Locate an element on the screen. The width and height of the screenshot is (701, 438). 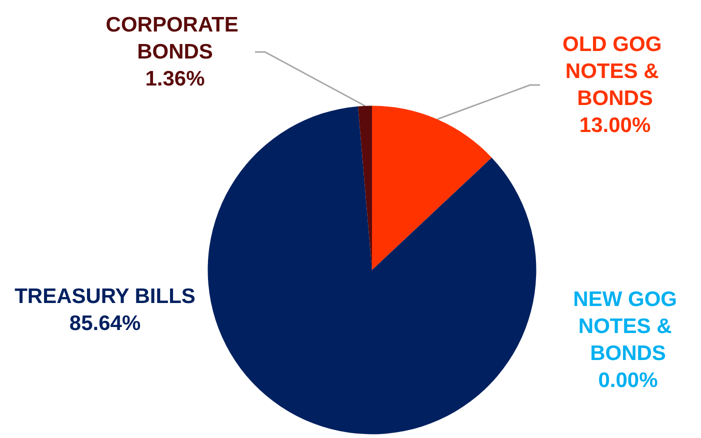
slice-label: CORPORATE BONDS is located at coordinates (175, 39).